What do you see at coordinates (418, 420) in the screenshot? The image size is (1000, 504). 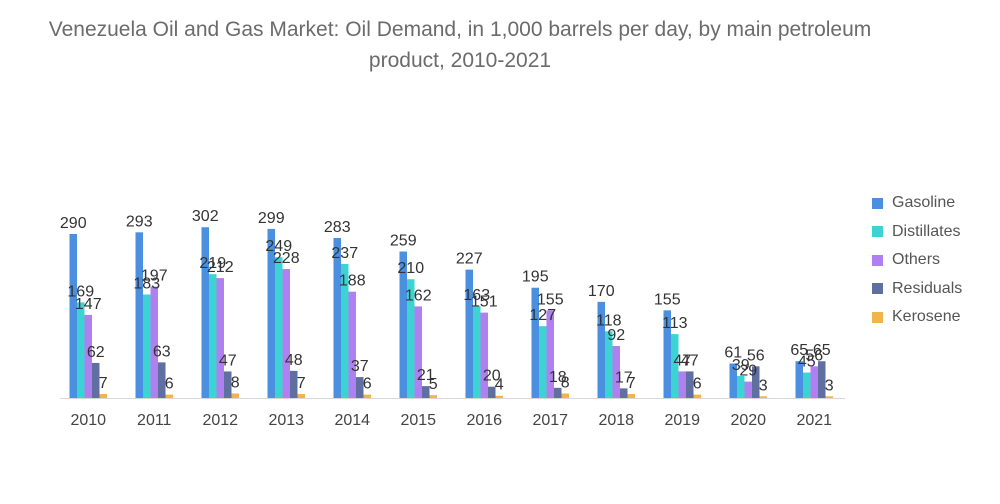 I see `x-tick-label-2015: 2015` at bounding box center [418, 420].